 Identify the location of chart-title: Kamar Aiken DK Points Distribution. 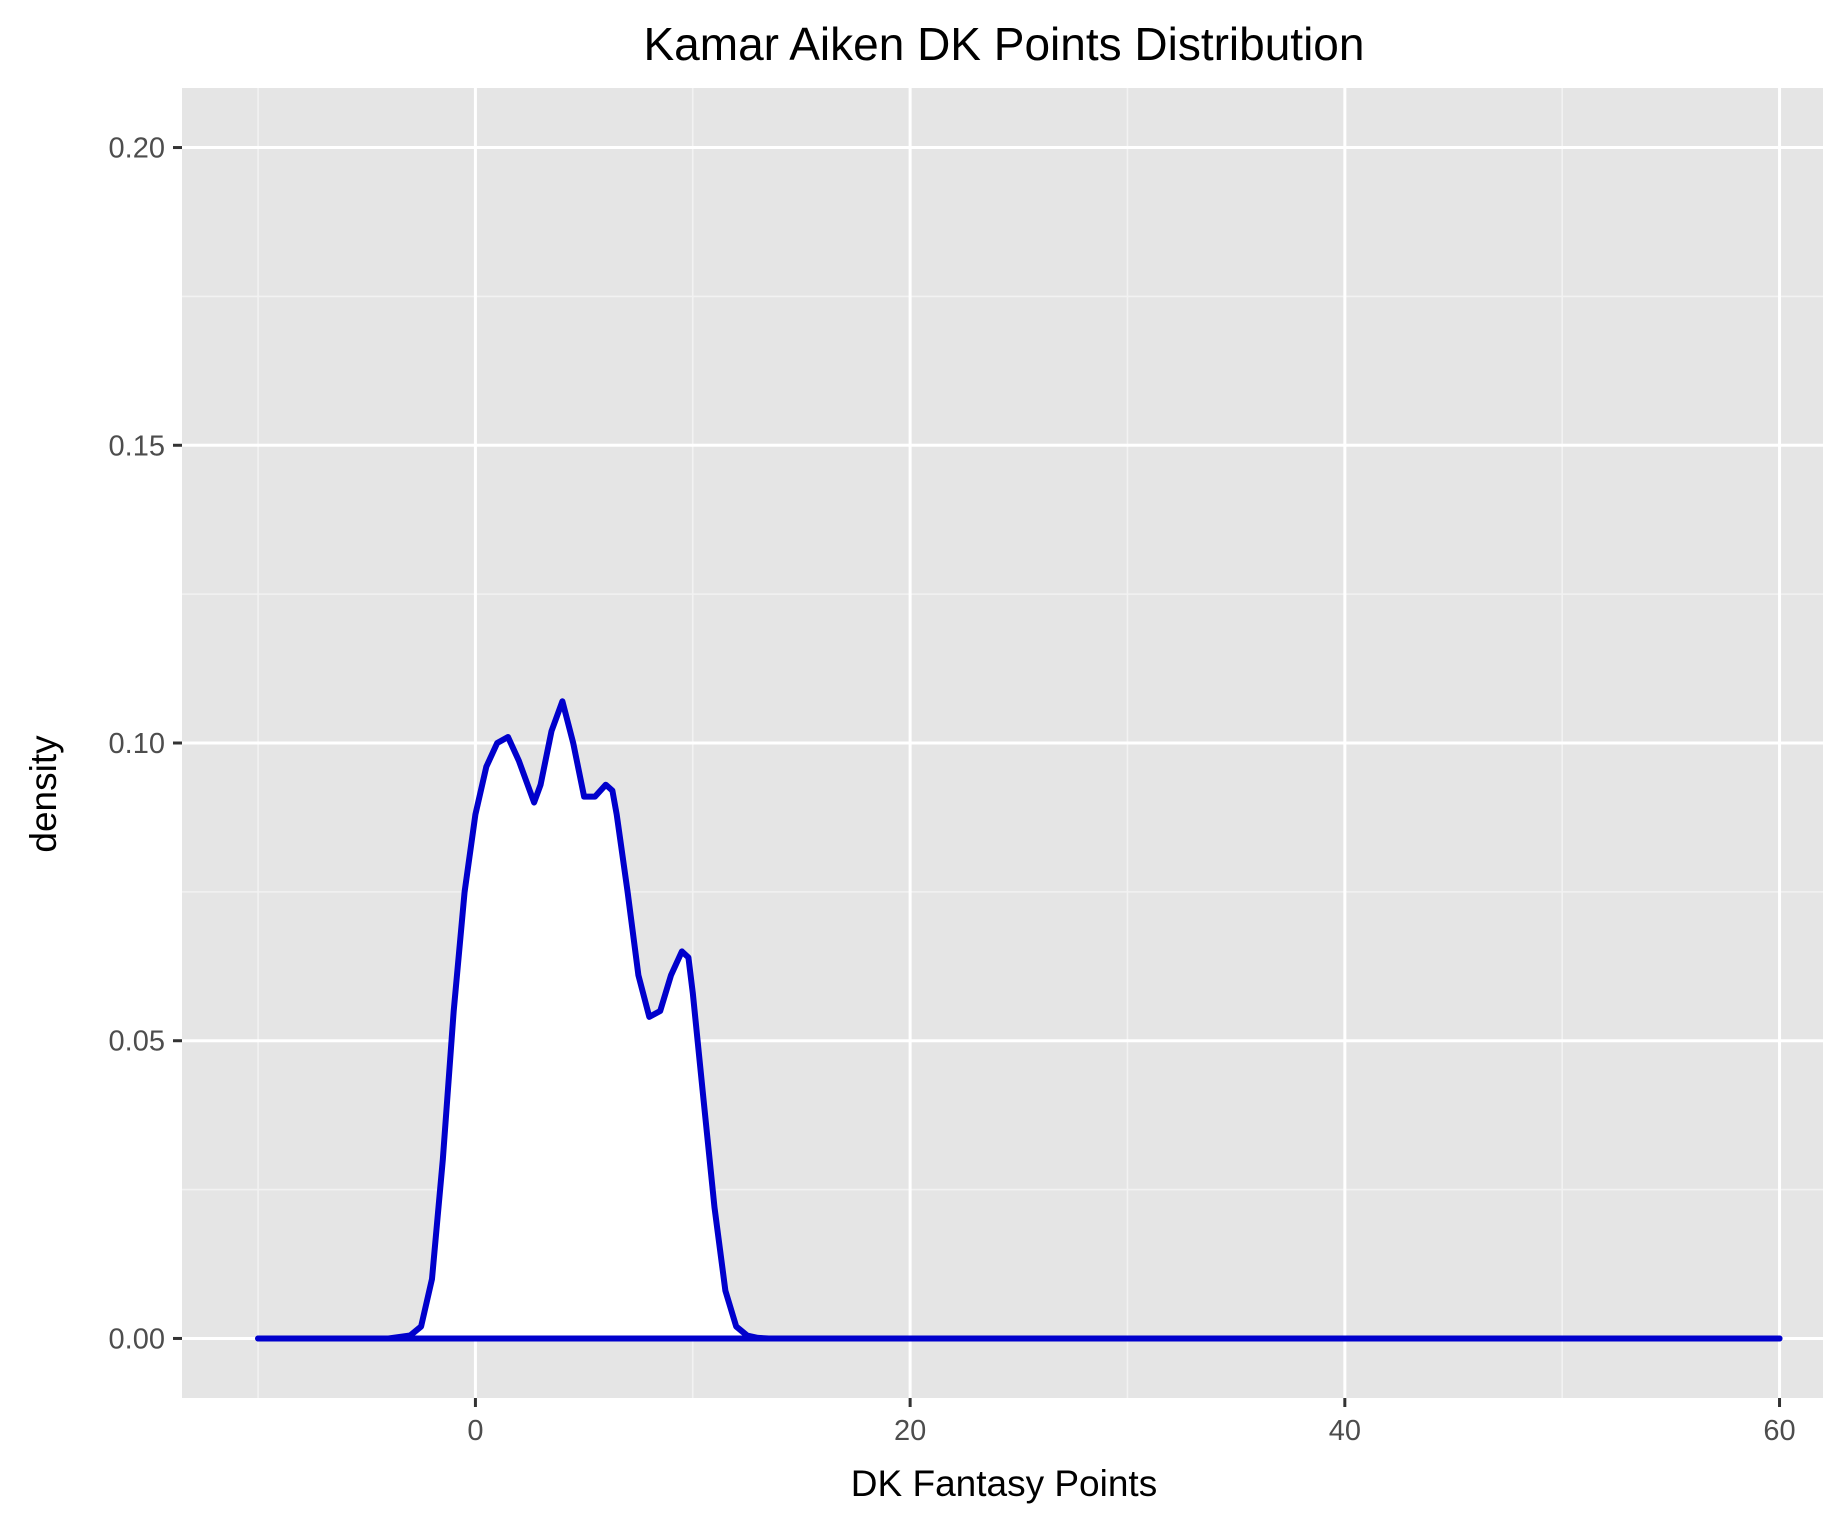
(1004, 44).